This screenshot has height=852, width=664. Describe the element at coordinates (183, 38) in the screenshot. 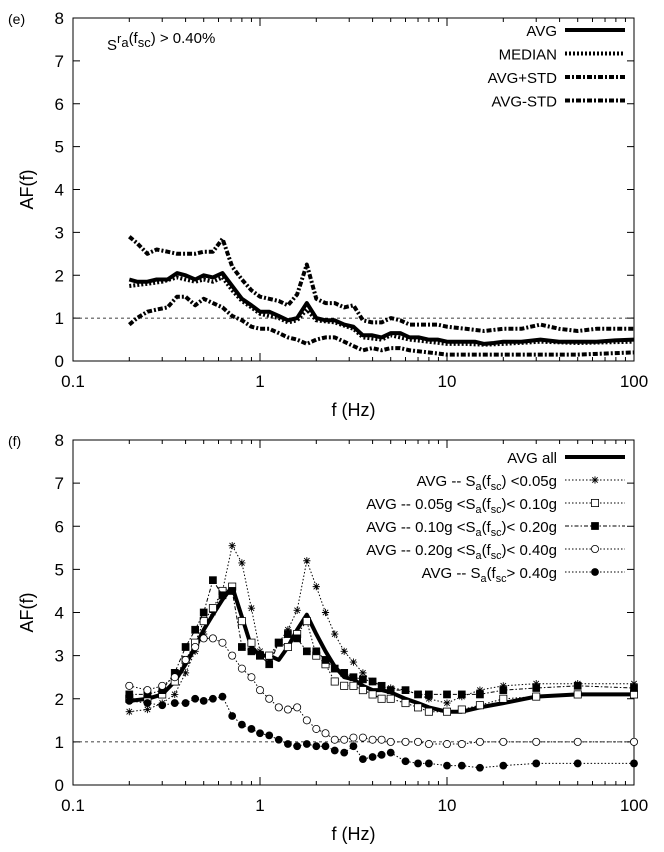

I see `legend-text-part: ) > 0.40%` at that location.